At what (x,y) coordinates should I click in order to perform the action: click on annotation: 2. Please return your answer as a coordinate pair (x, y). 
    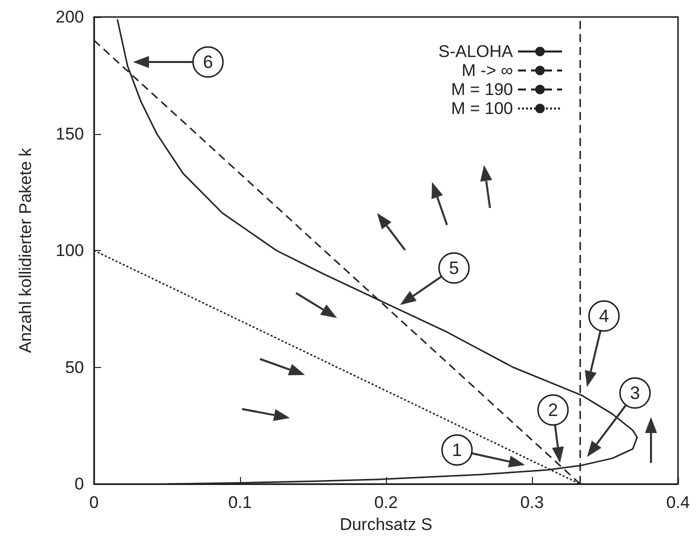
    Looking at the image, I should click on (553, 410).